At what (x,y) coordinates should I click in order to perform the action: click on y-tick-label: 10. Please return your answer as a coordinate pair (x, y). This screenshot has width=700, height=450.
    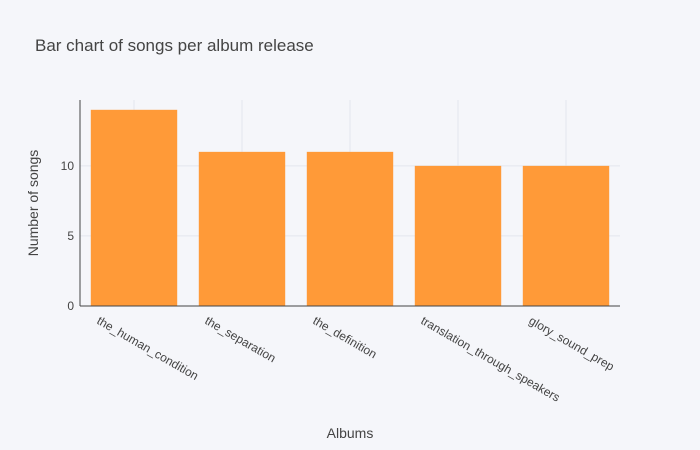
    Looking at the image, I should click on (68, 166).